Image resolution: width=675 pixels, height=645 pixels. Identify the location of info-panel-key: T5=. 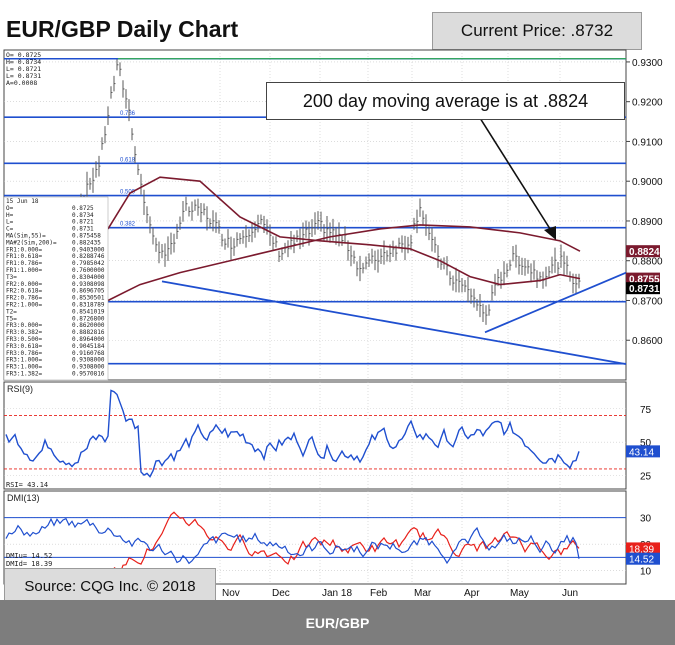
(11, 318).